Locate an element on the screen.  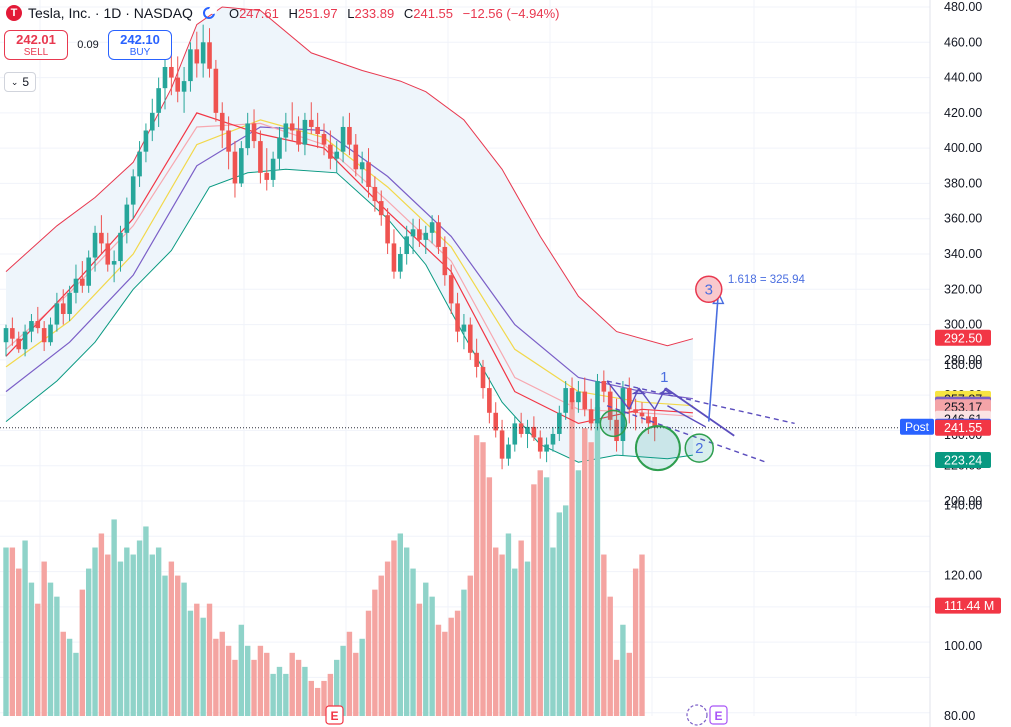
volume-label-box is located at coordinates (968, 605).